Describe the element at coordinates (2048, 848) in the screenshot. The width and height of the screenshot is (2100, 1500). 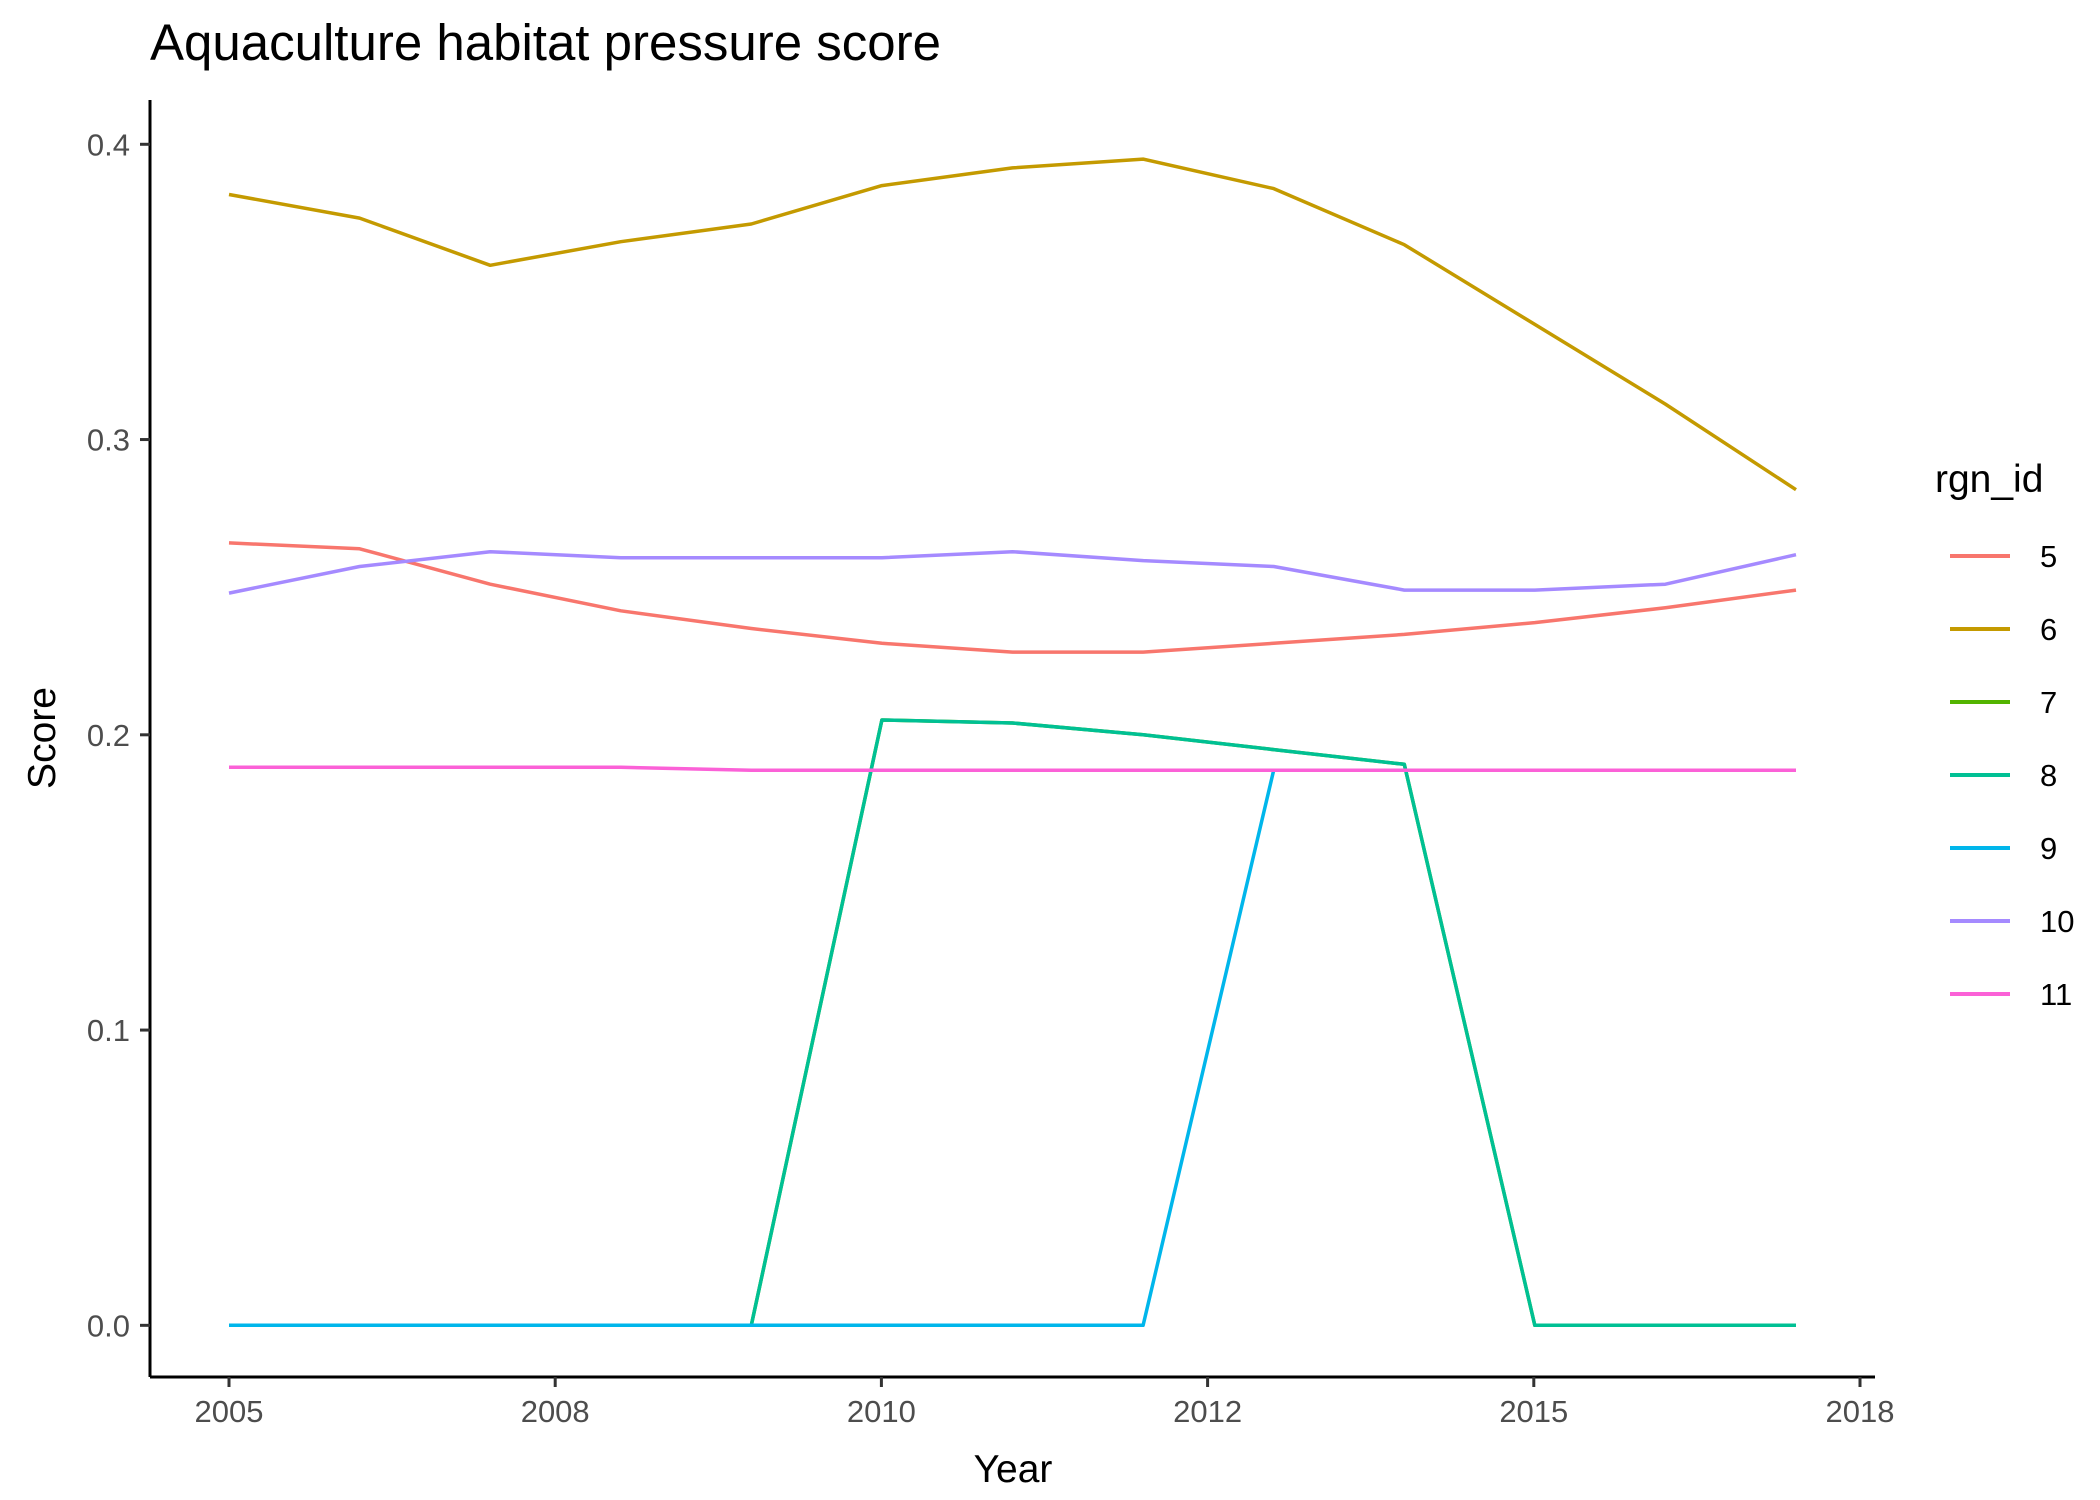
I see `legend-label-9: 9` at that location.